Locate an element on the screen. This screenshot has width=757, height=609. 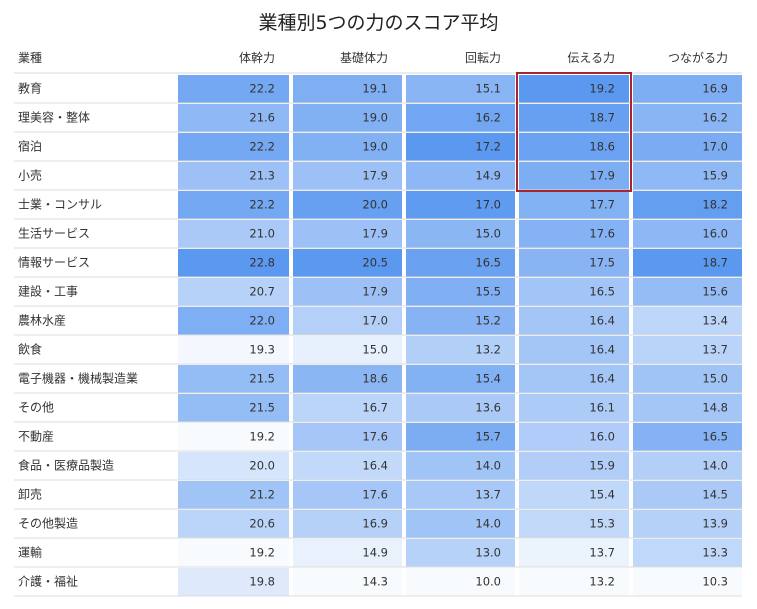
cell-value: 14.0 is located at coordinates (715, 466).